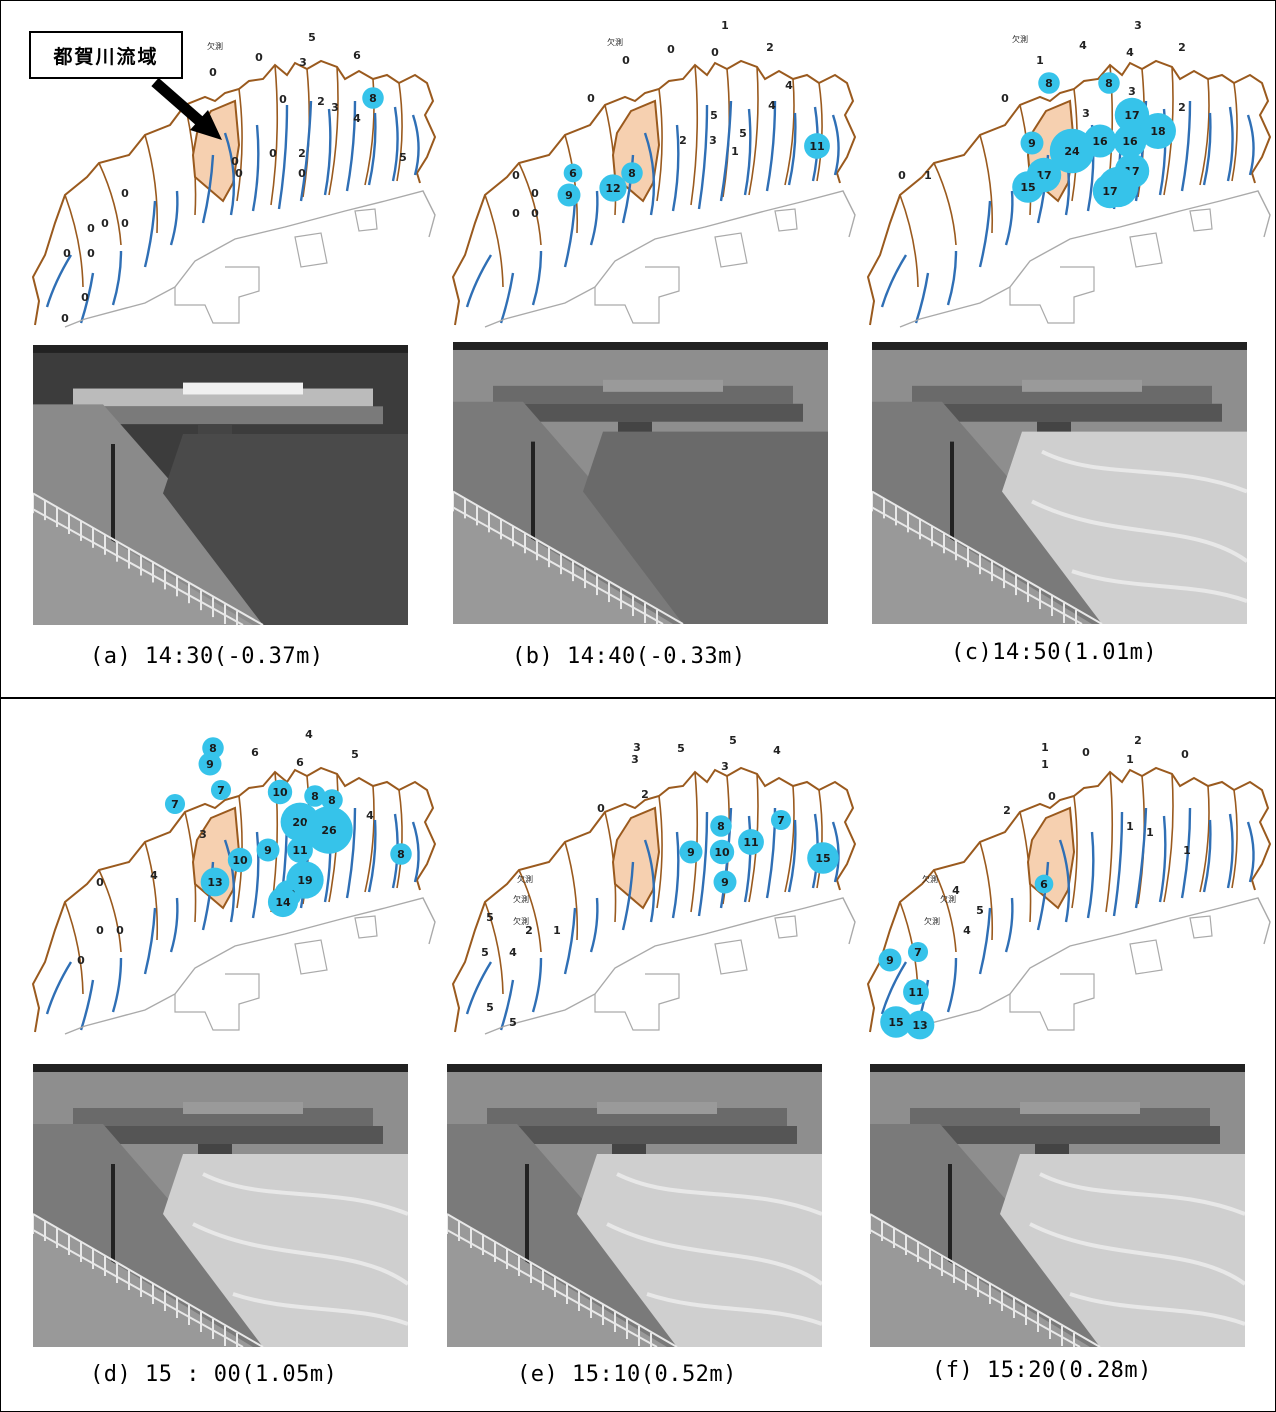  What do you see at coordinates (1042, 1370) in the screenshot?
I see `panel-caption-f: (f) 15:20(0.28m)` at bounding box center [1042, 1370].